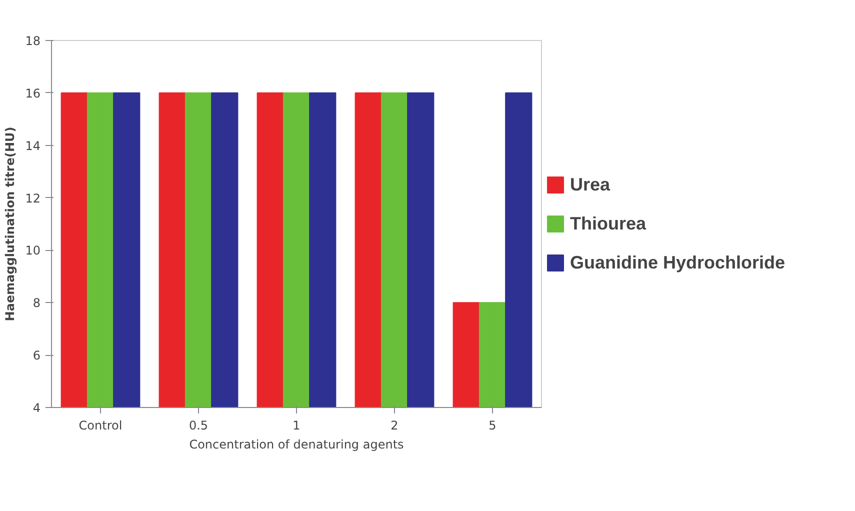  What do you see at coordinates (608, 223) in the screenshot?
I see `legend-label: Thiourea` at bounding box center [608, 223].